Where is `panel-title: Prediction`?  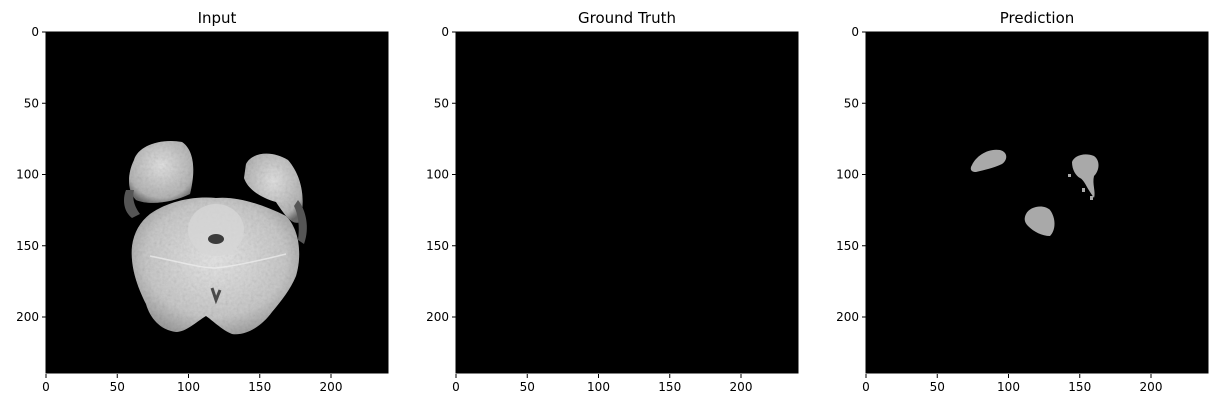
panel-title: Prediction is located at coordinates (1037, 18).